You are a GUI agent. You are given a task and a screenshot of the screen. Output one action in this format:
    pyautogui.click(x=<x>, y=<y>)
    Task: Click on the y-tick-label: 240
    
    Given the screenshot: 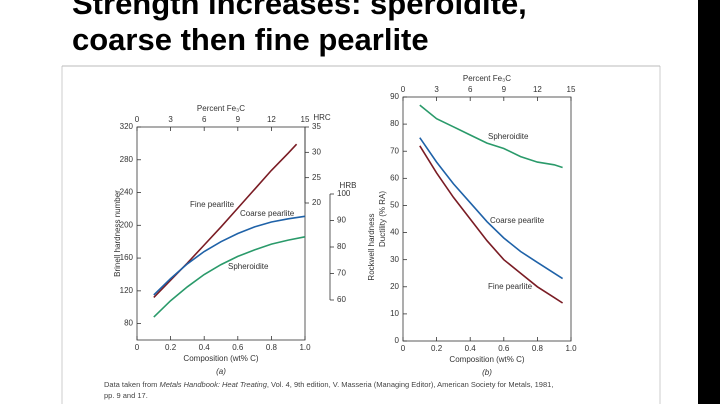 What is the action you would take?
    pyautogui.click(x=127, y=192)
    